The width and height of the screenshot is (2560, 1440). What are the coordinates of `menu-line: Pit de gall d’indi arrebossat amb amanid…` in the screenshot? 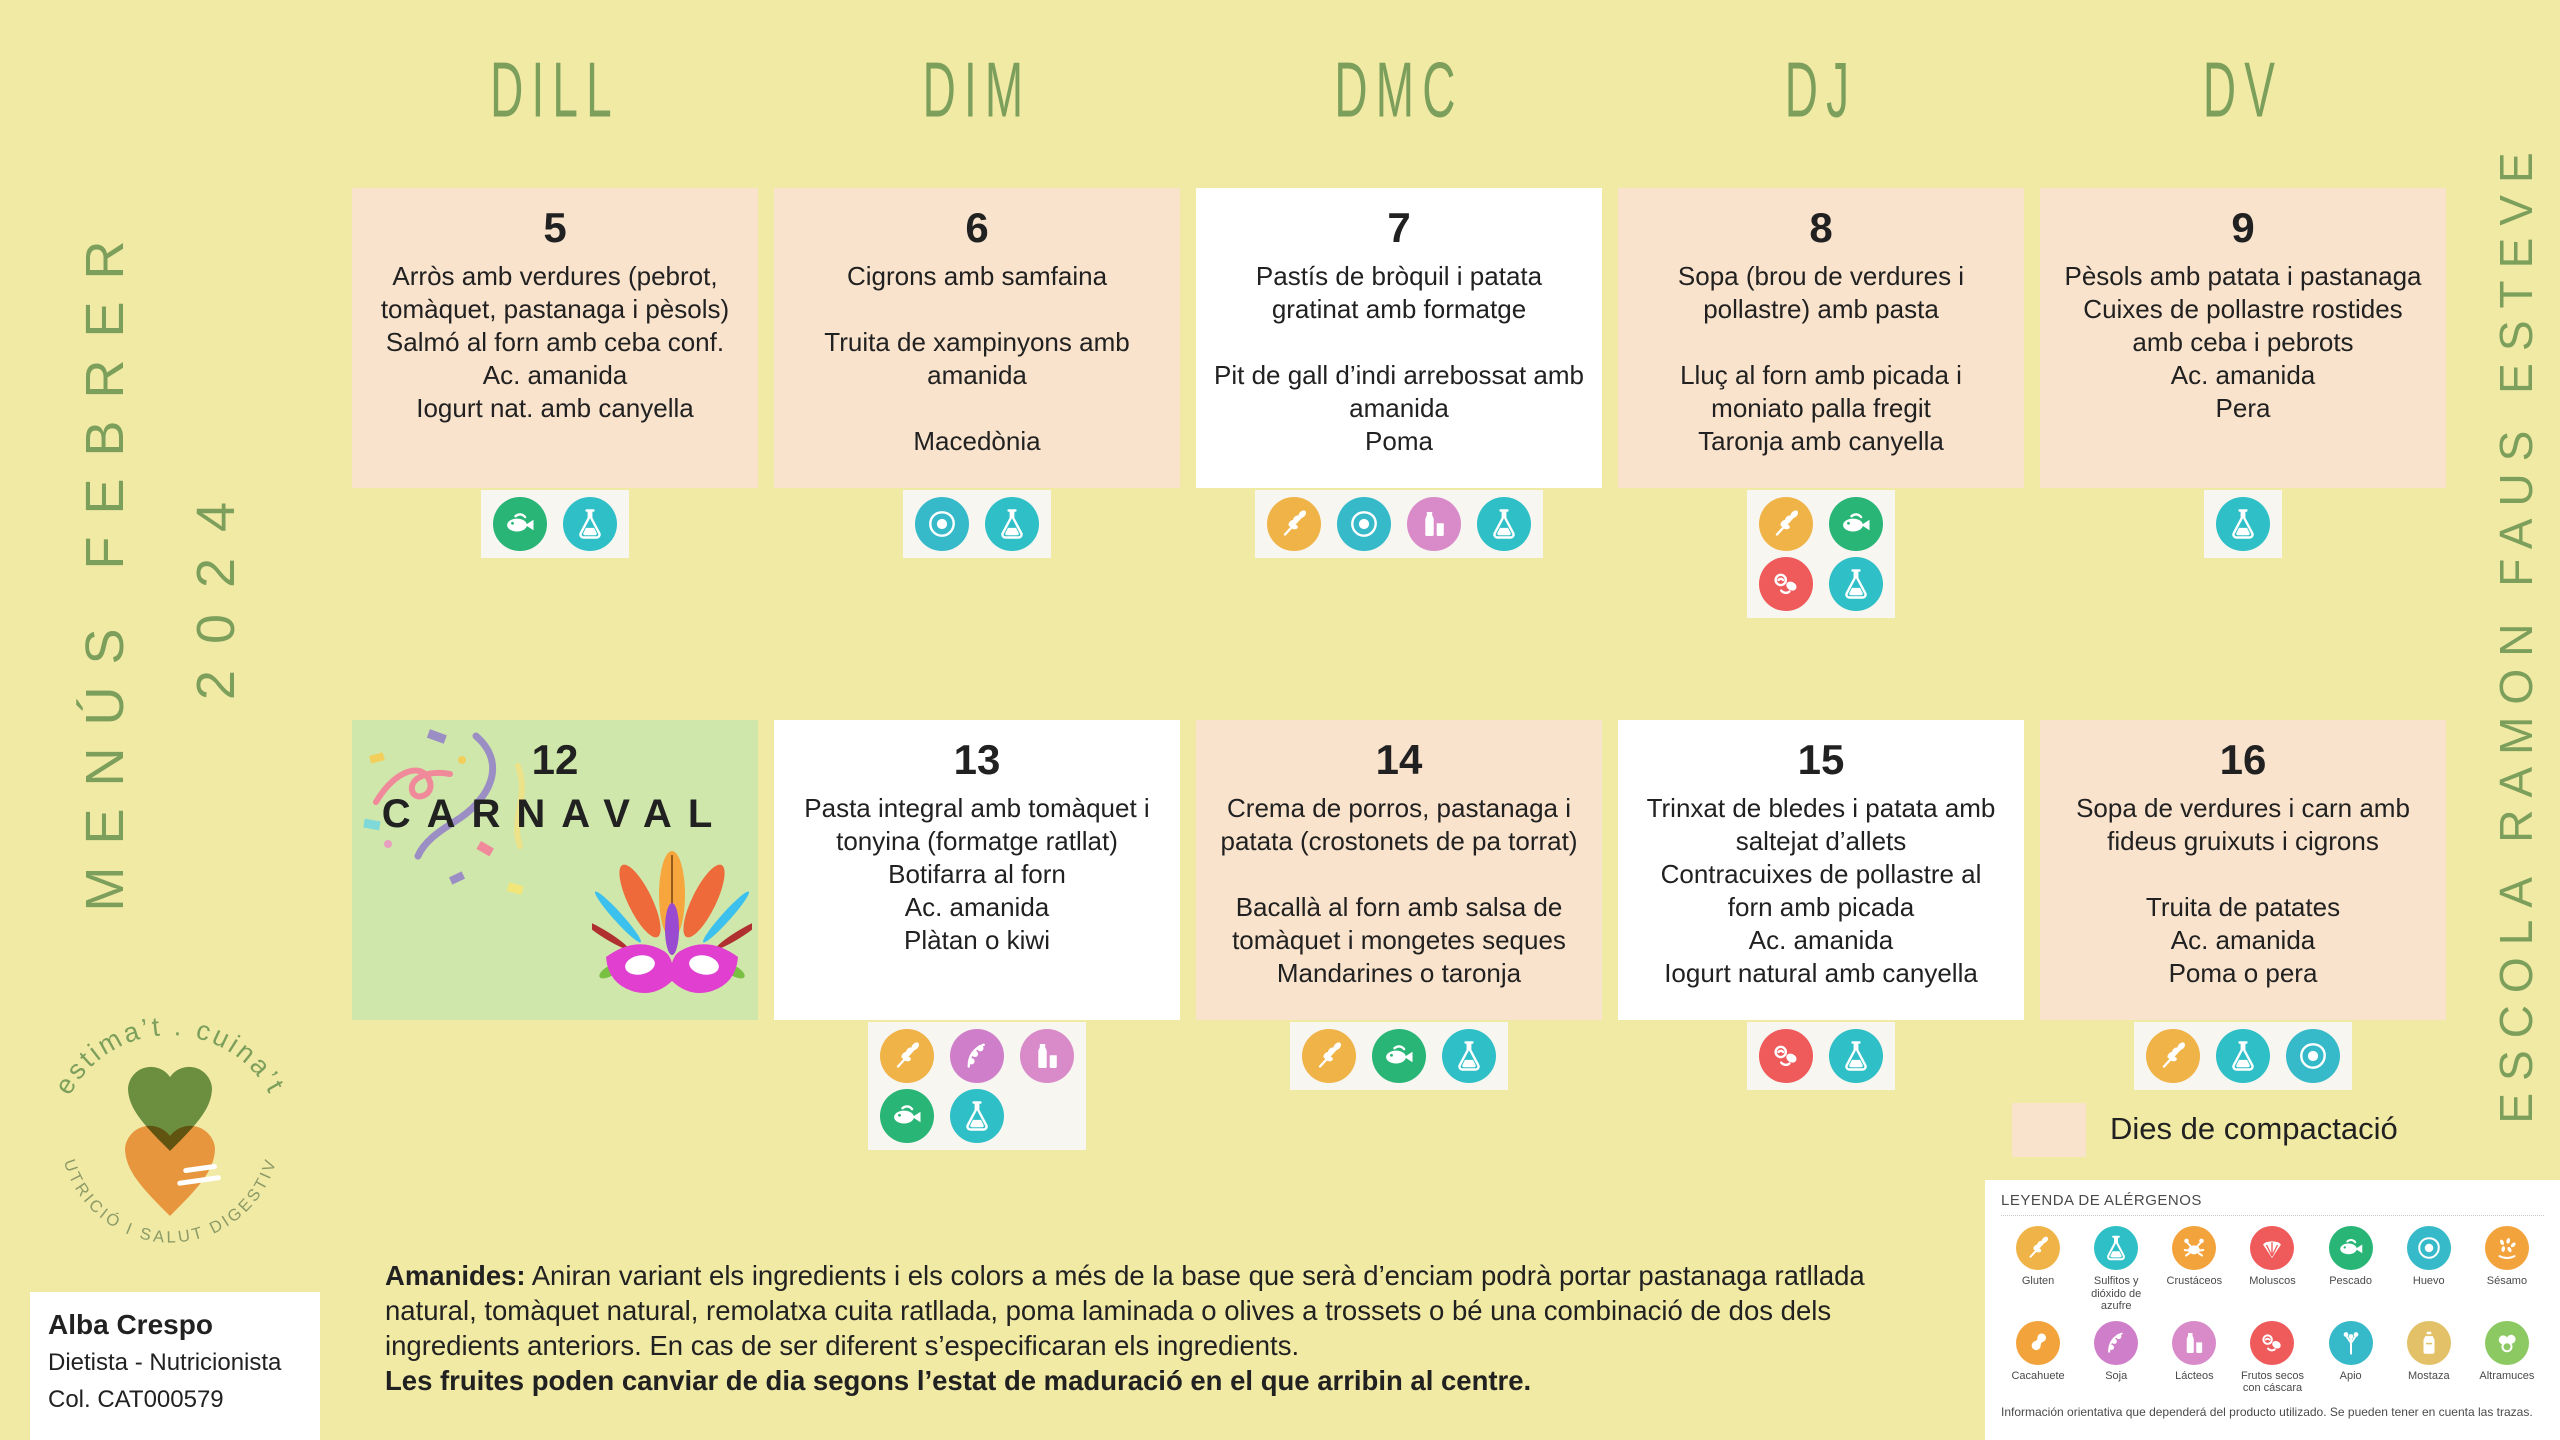 It's located at (1399, 391).